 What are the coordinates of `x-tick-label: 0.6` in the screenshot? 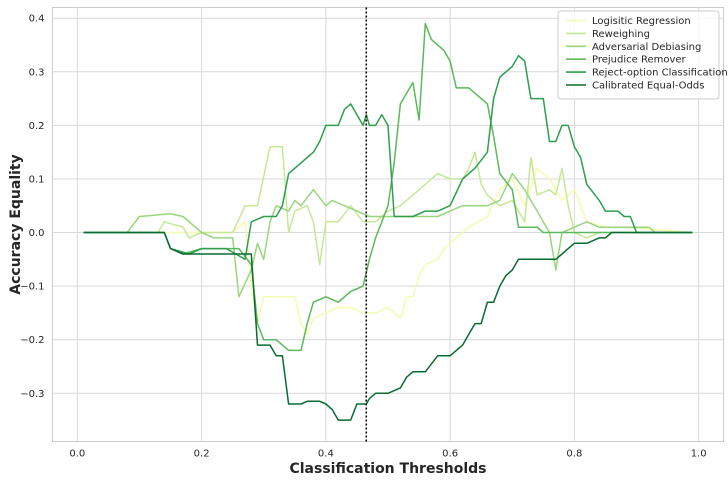 It's located at (450, 454).